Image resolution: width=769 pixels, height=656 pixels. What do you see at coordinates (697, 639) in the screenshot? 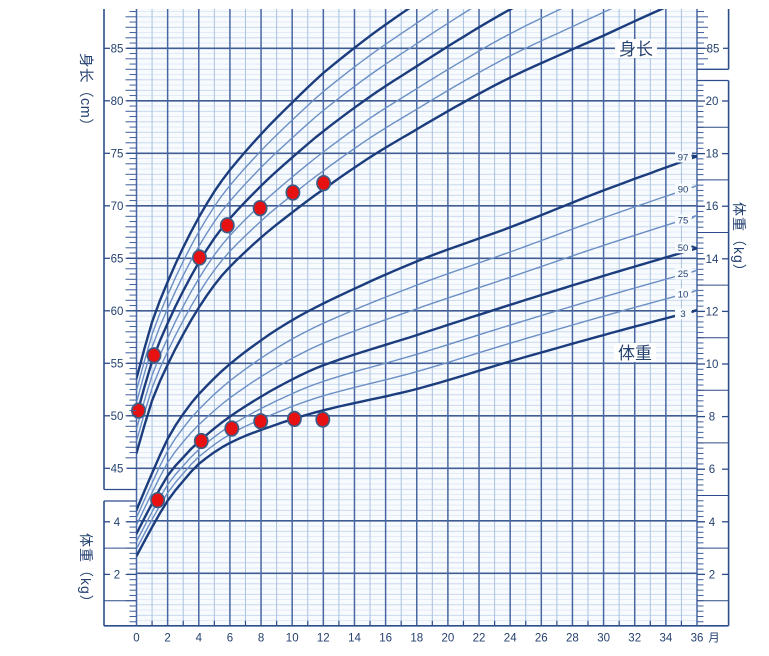
I see `svg-text: 36` at bounding box center [697, 639].